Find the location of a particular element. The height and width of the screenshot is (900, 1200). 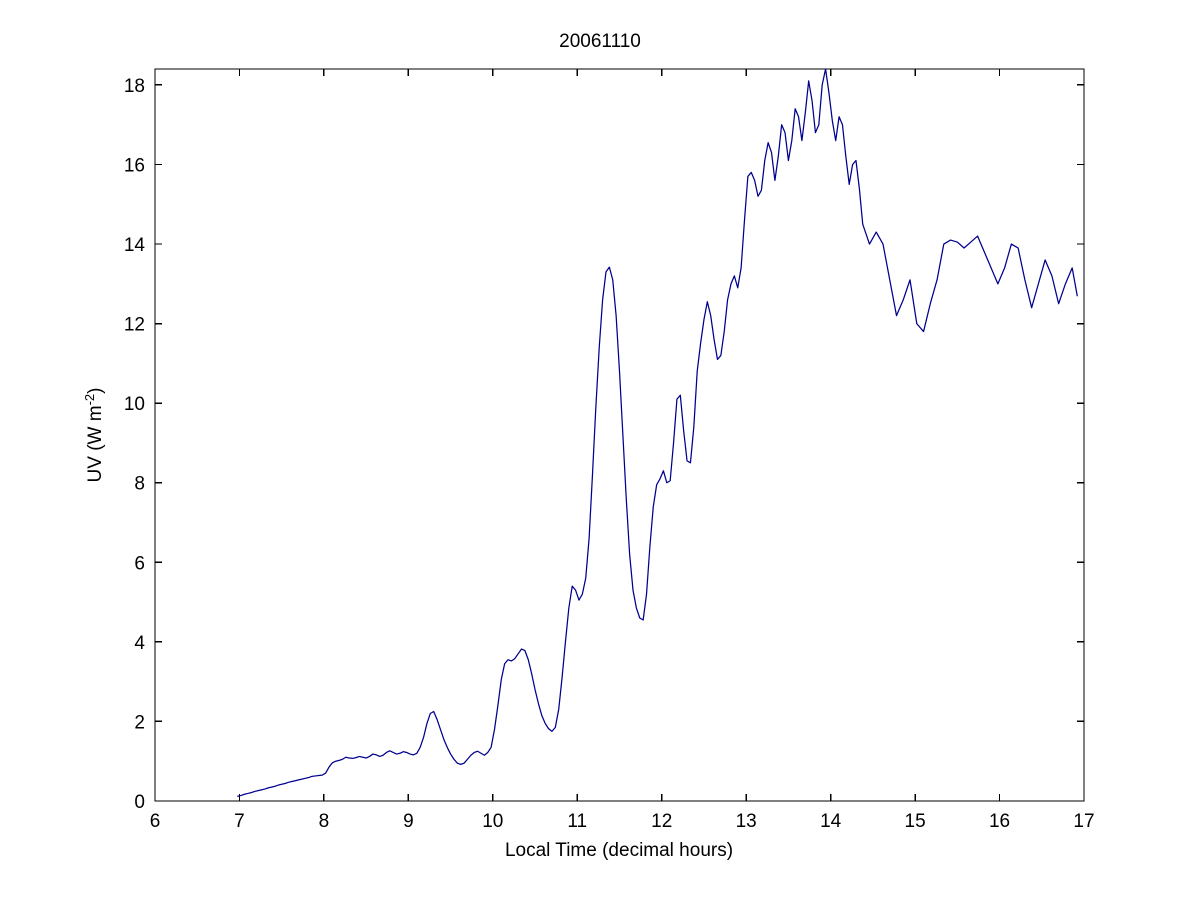

y-axis-label: UV (W m-2) is located at coordinates (94, 435).